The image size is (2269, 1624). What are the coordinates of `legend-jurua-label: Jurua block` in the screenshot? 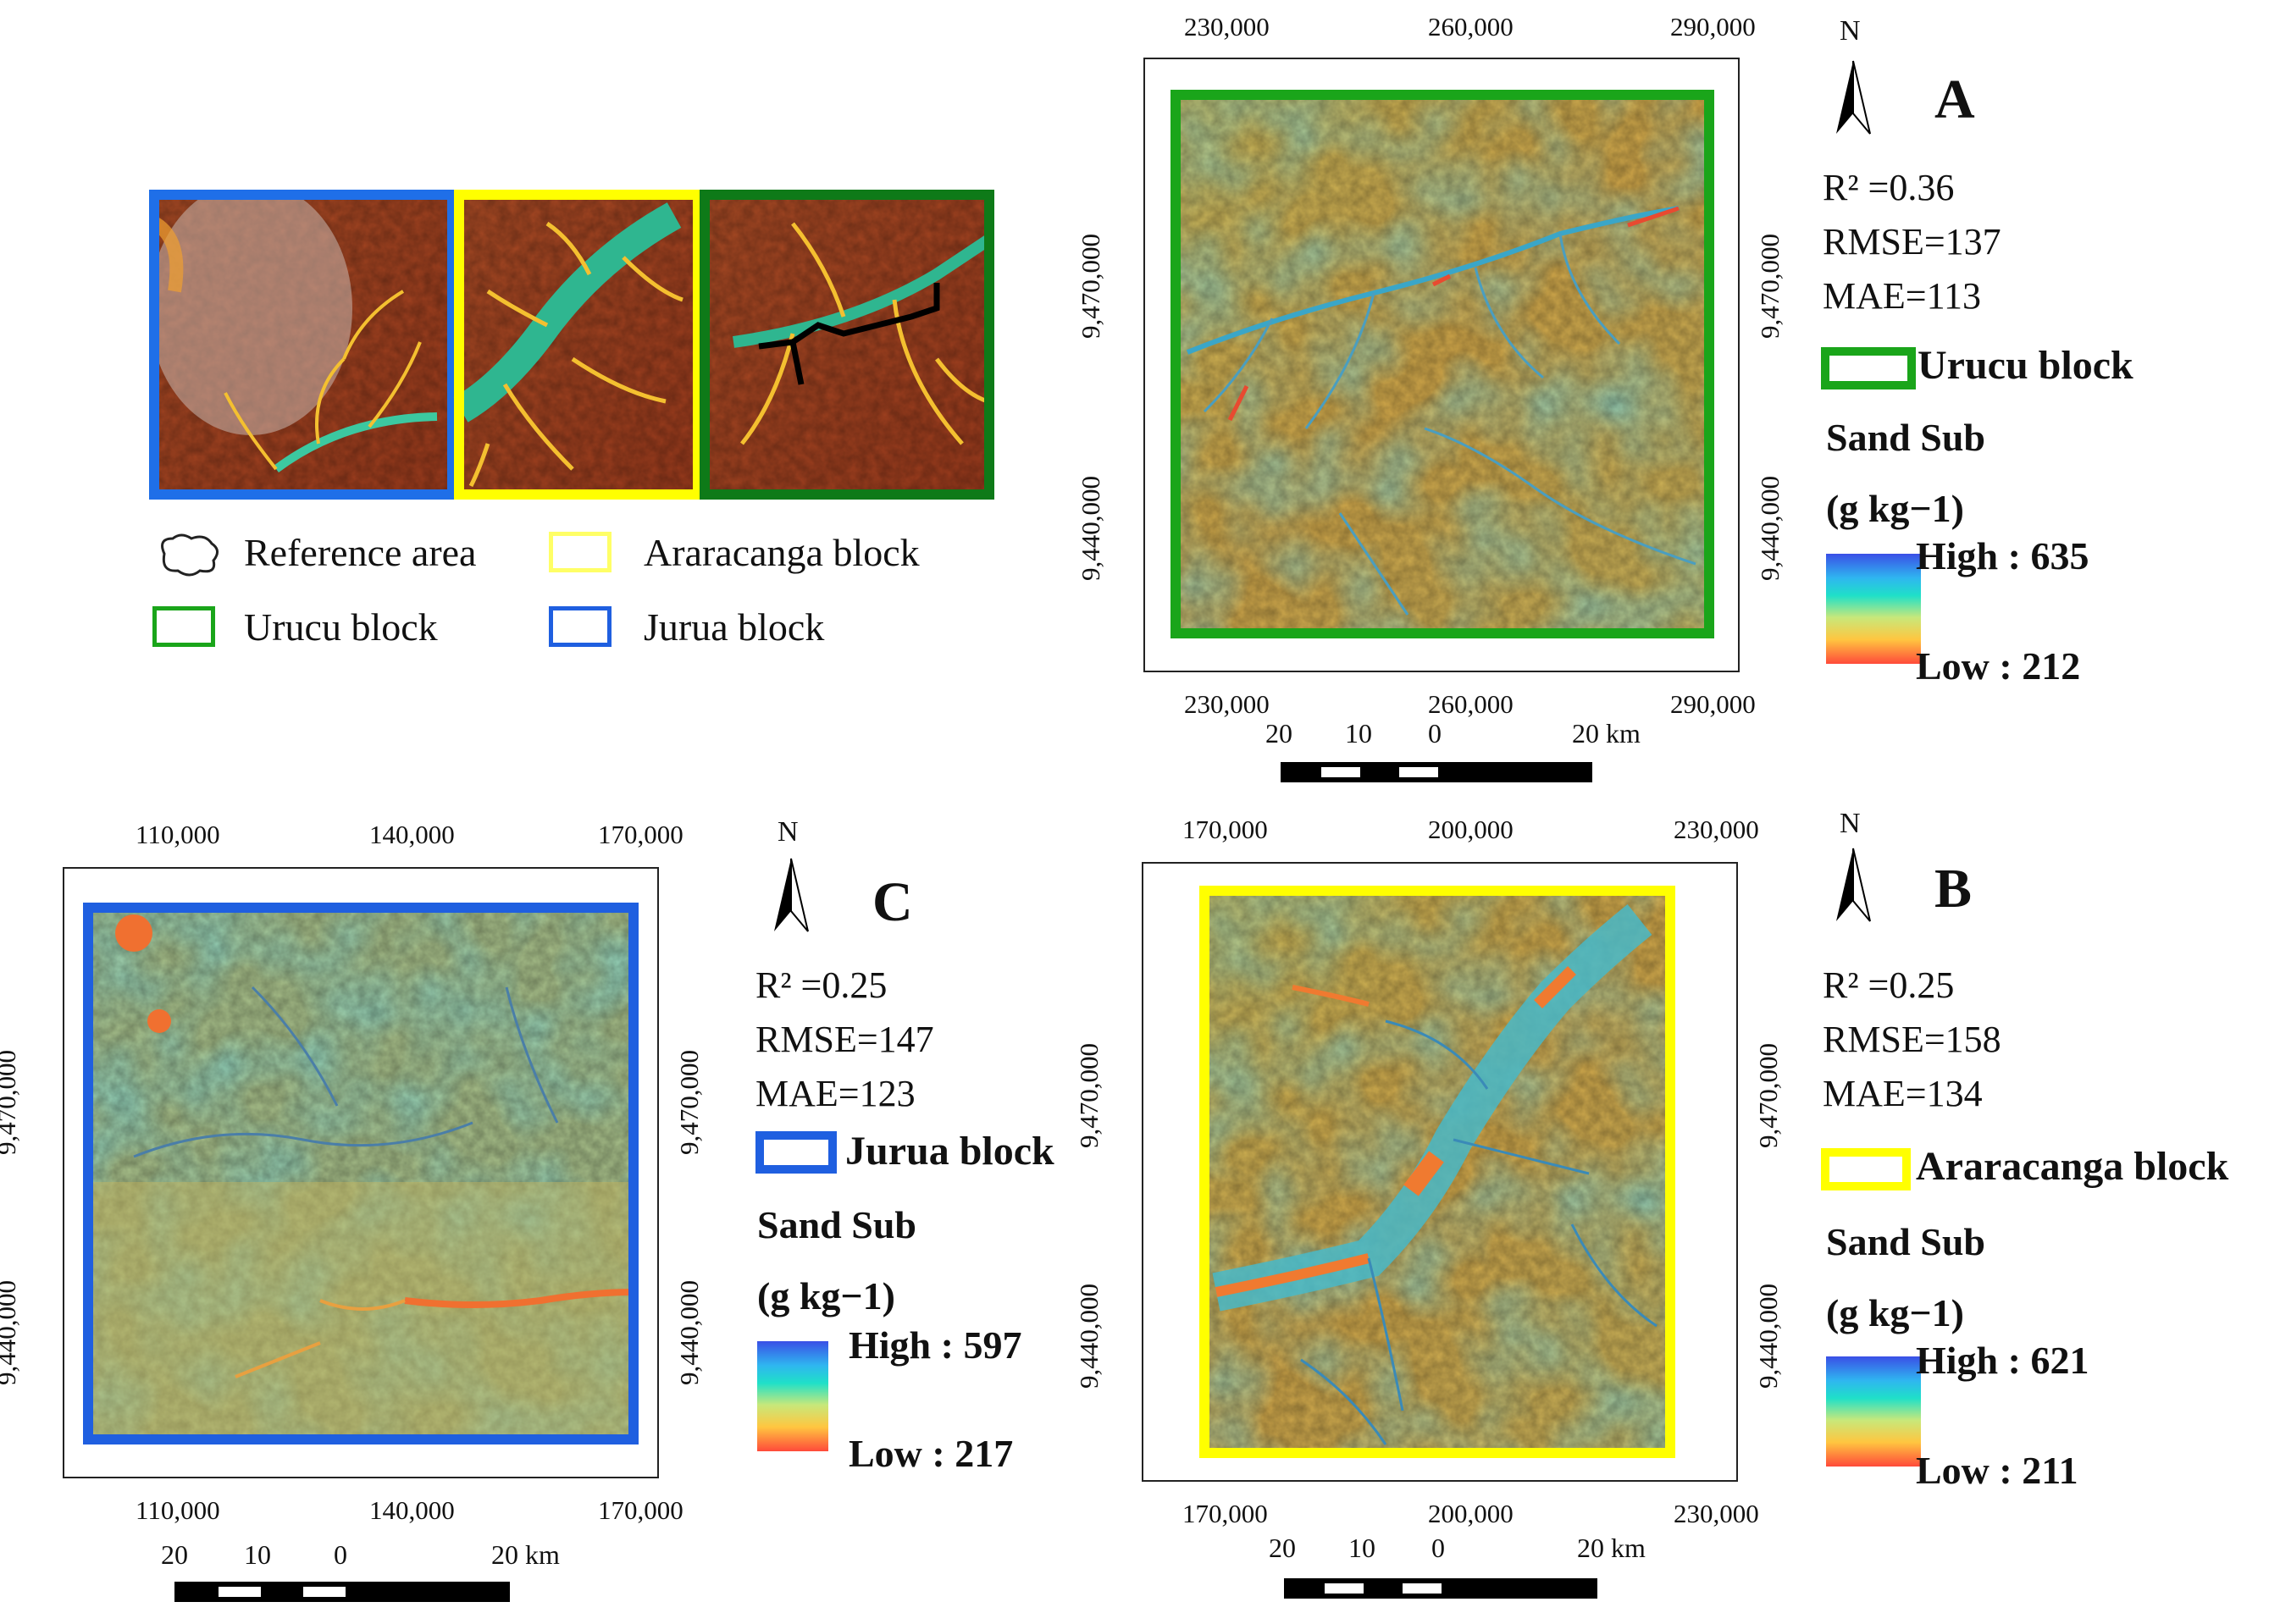 It's located at (734, 627).